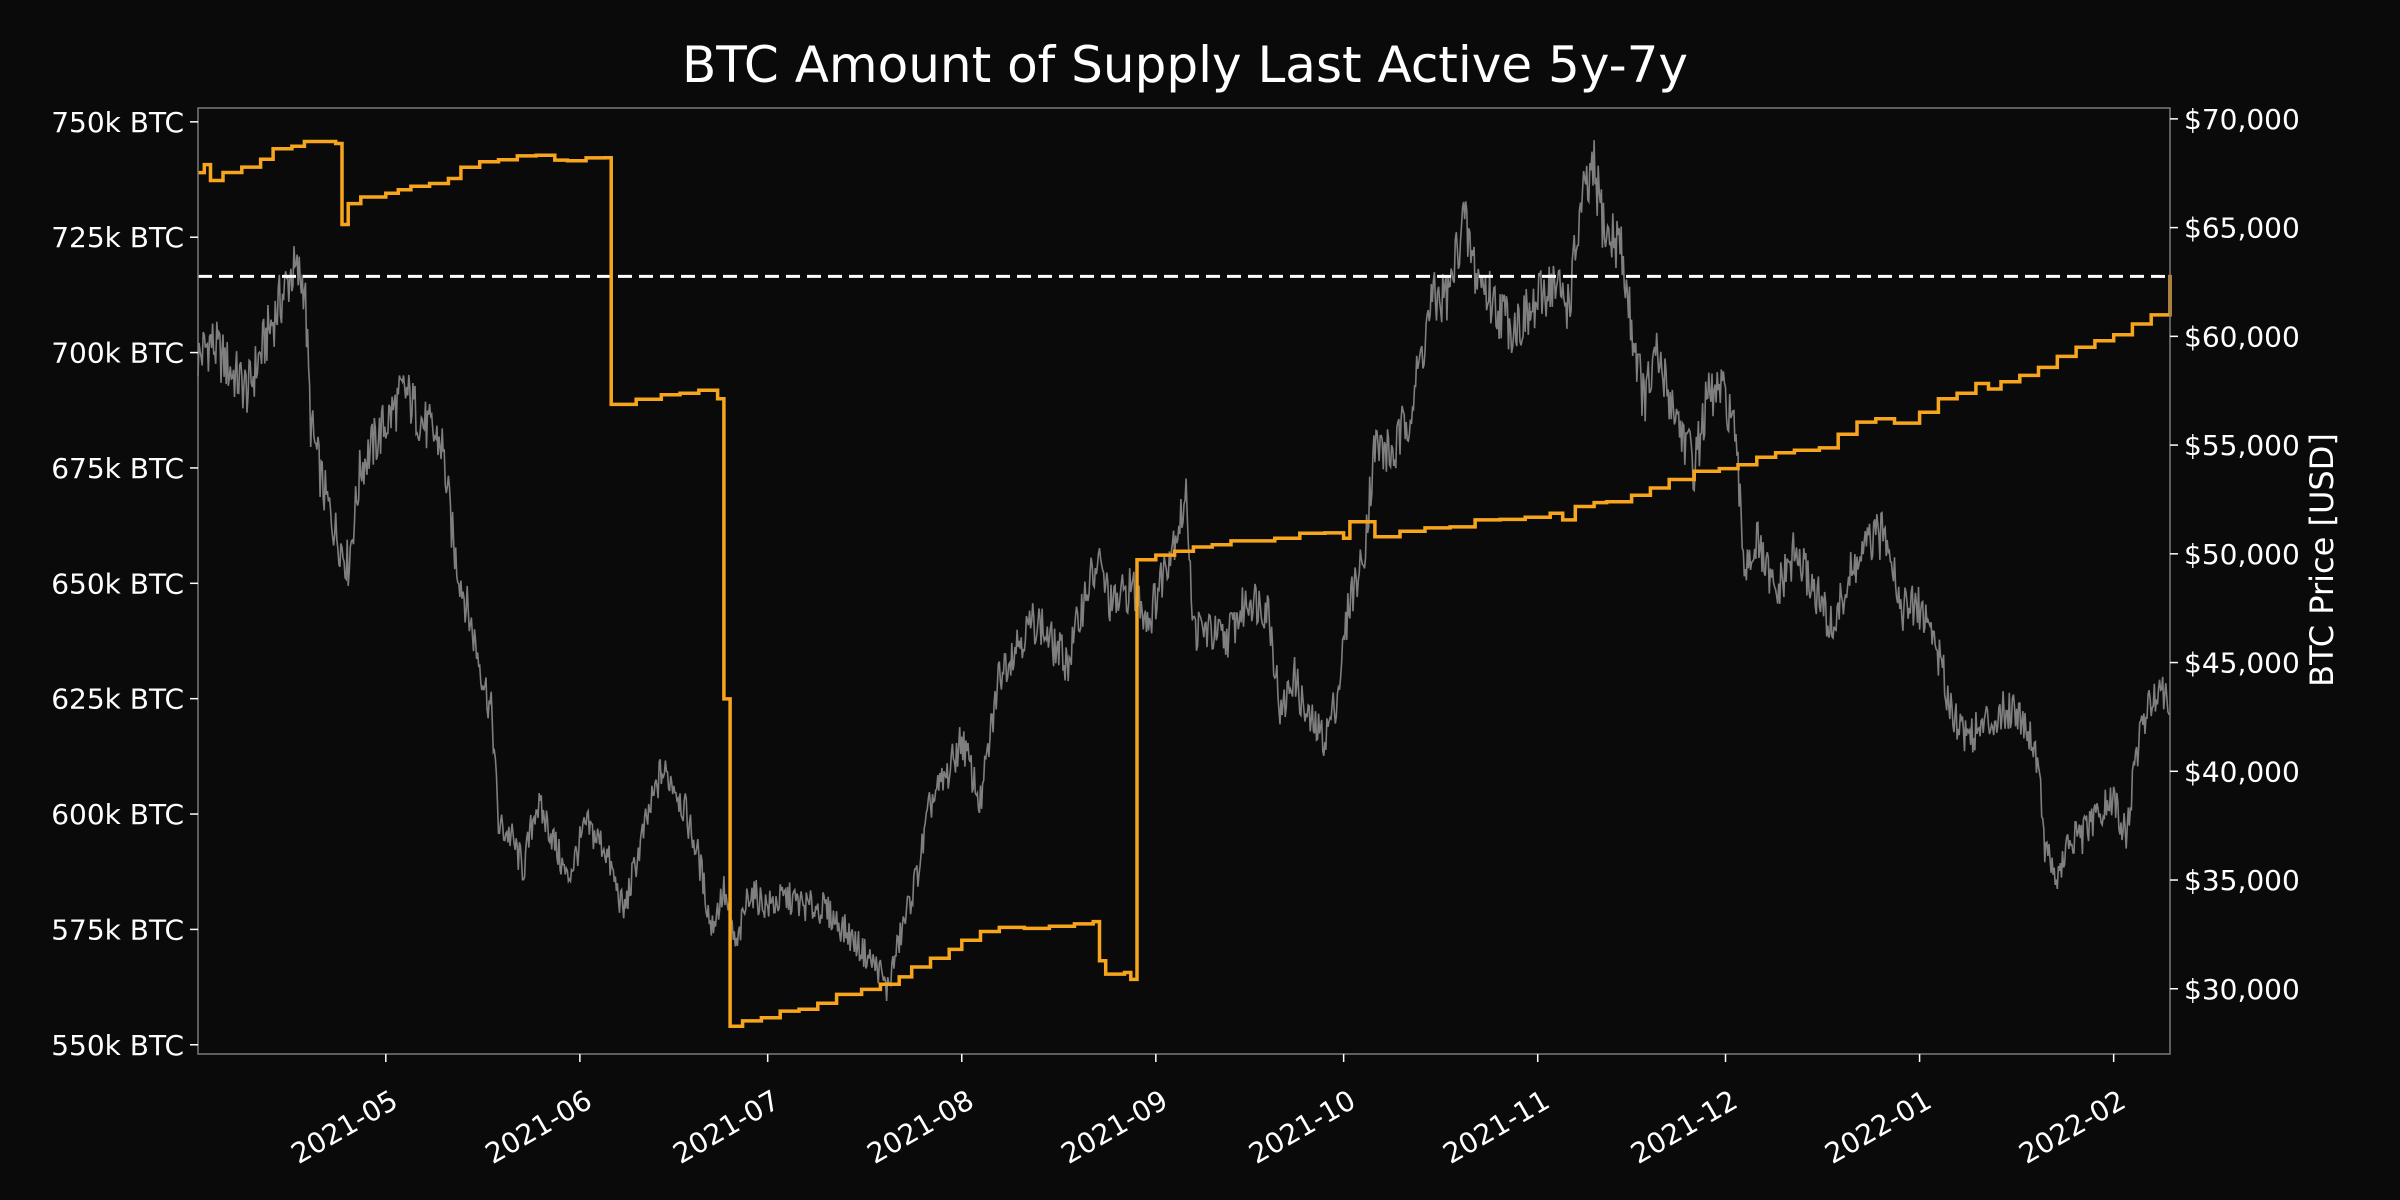  I want to click on y-right-tick-label: $35,000, so click(2242, 880).